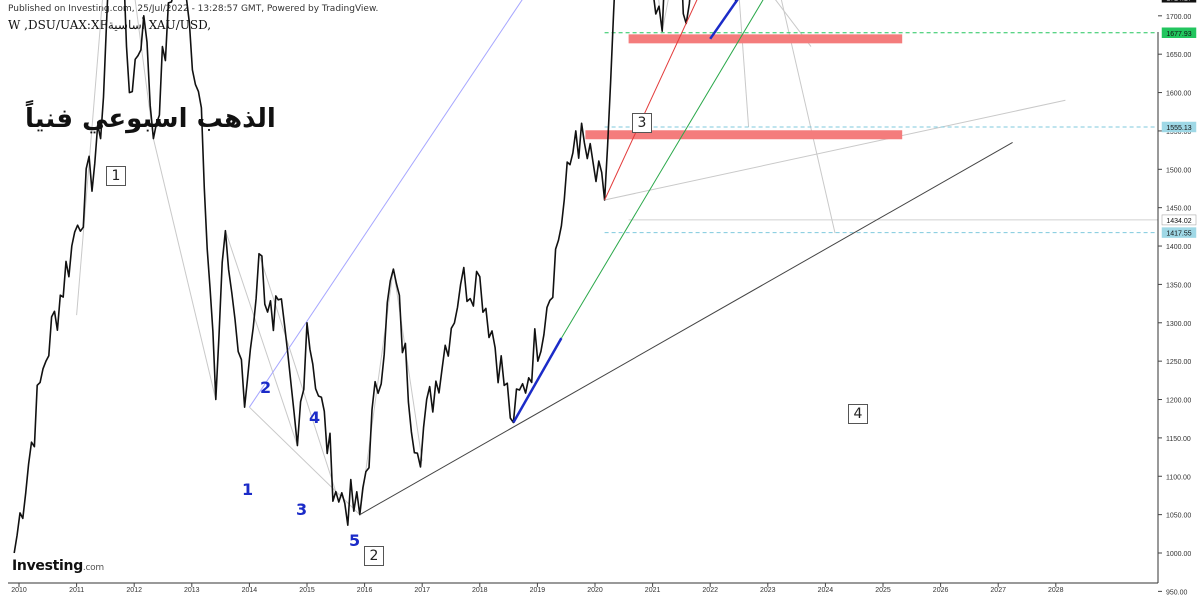 The height and width of the screenshot is (597, 1200). What do you see at coordinates (710, 590) in the screenshot?
I see `x-tick-label: 2022` at bounding box center [710, 590].